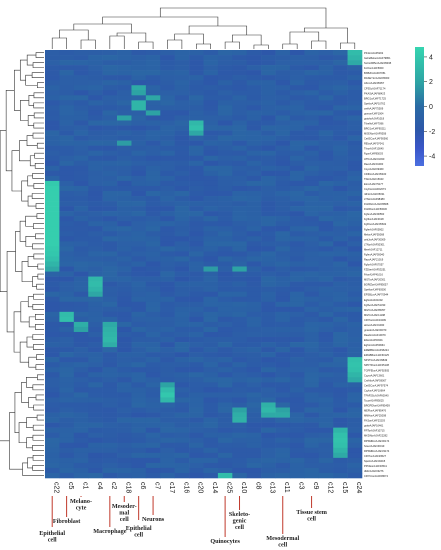 The height and width of the screenshot is (550, 441). Describe the element at coordinates (374, 194) in the screenshot. I see `row-label: rdFIorAJAF05031` at that location.